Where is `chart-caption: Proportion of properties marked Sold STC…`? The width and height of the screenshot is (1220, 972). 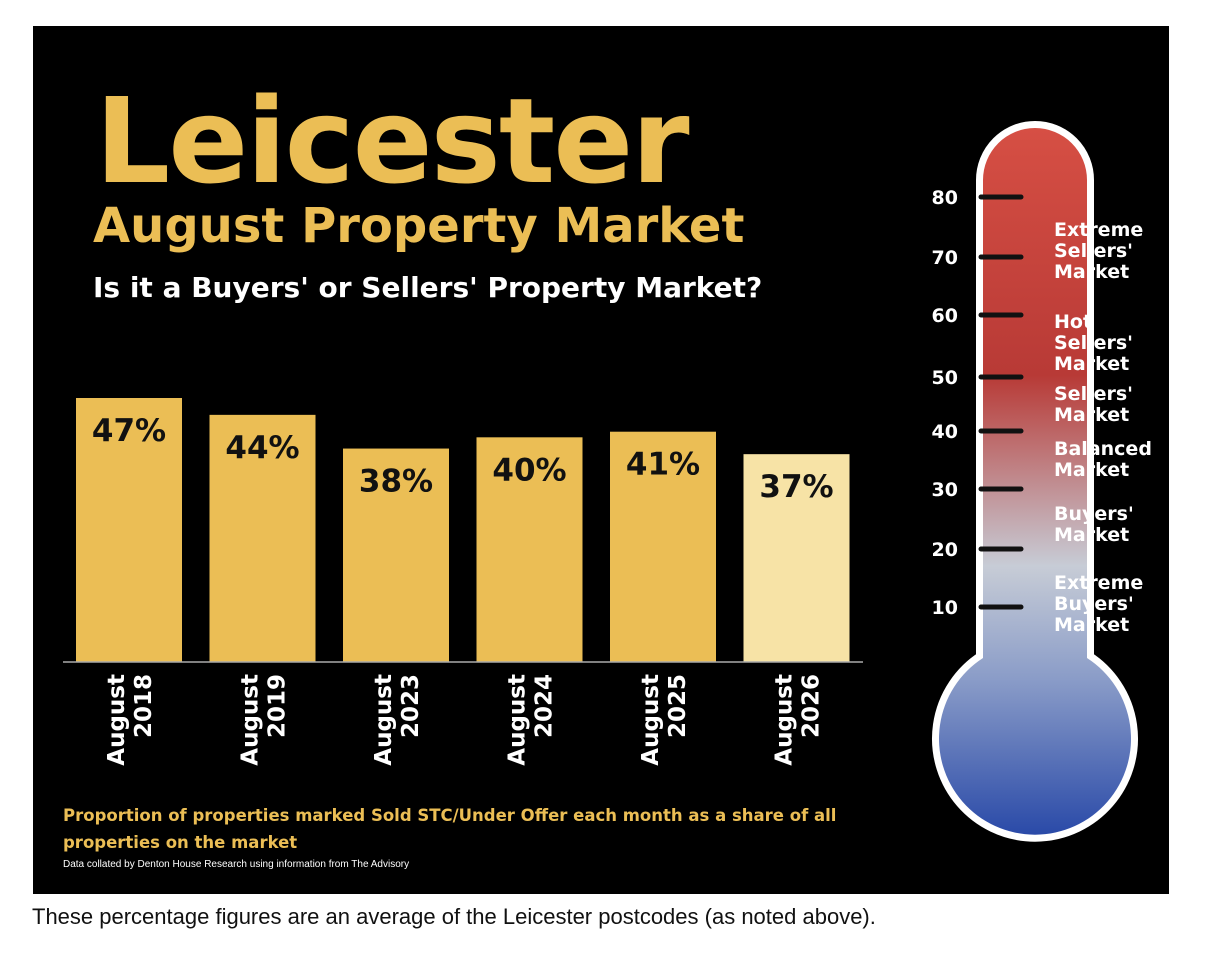
chart-caption: Proportion of properties marked Sold STC… is located at coordinates (450, 829).